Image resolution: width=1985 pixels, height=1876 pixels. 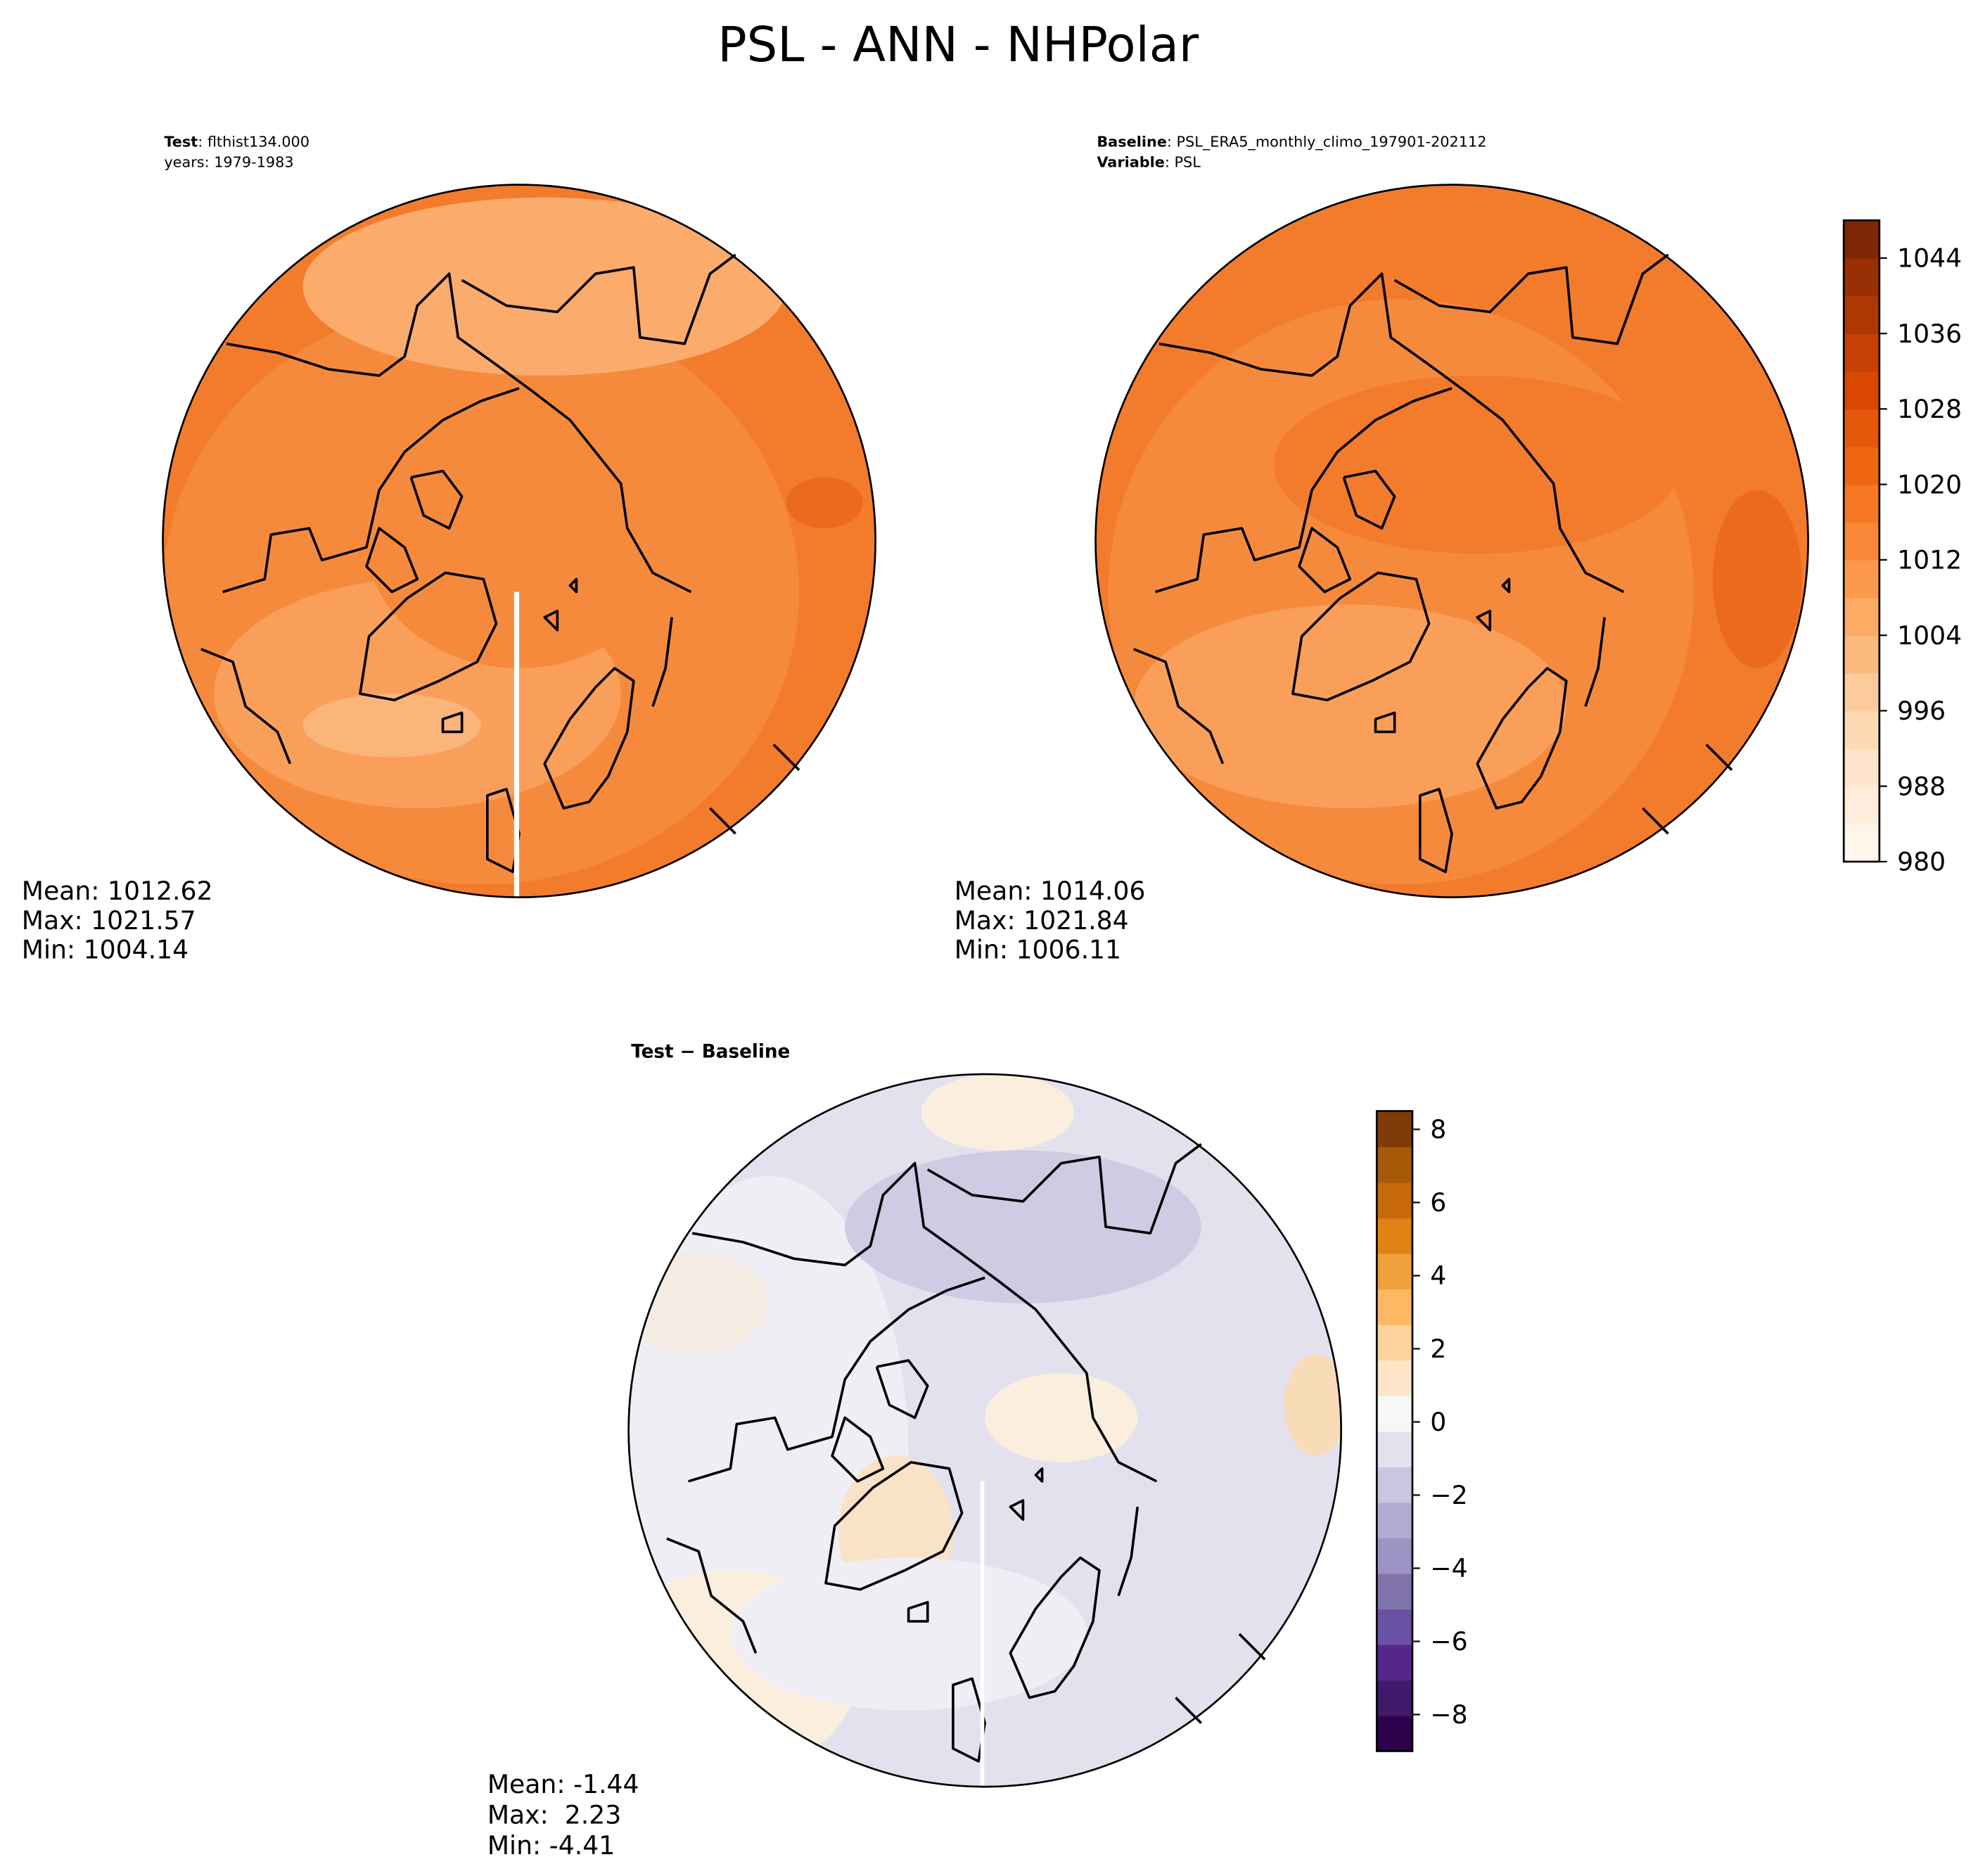 What do you see at coordinates (1930, 484) in the screenshot?
I see `colorbar-tick-label: 1020` at bounding box center [1930, 484].